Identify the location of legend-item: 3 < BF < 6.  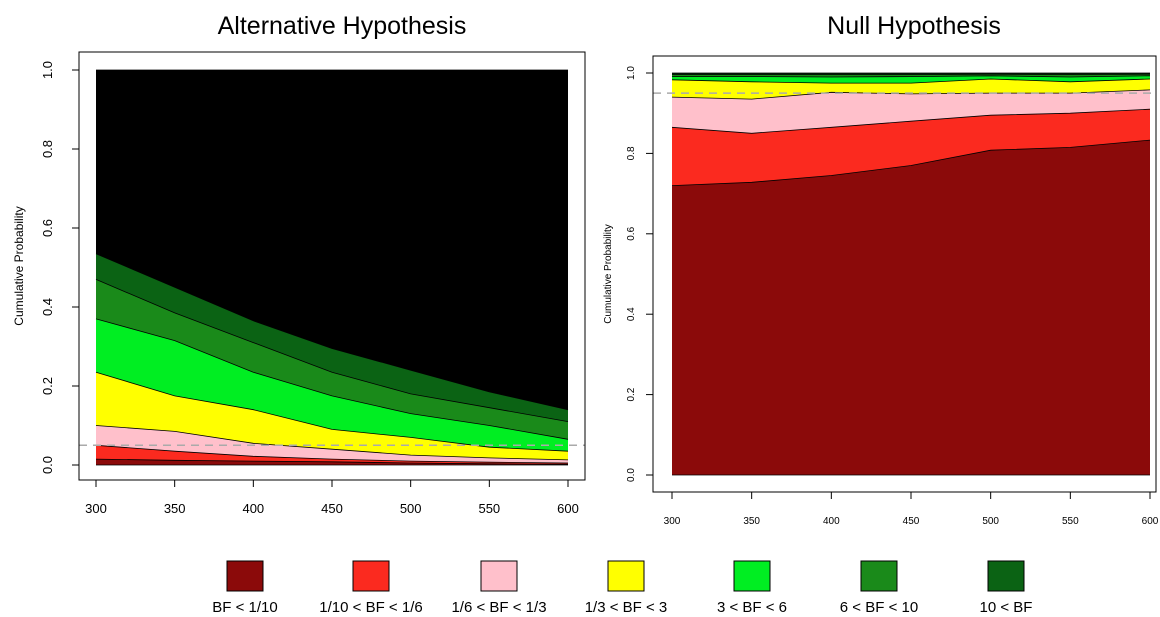
(752, 588).